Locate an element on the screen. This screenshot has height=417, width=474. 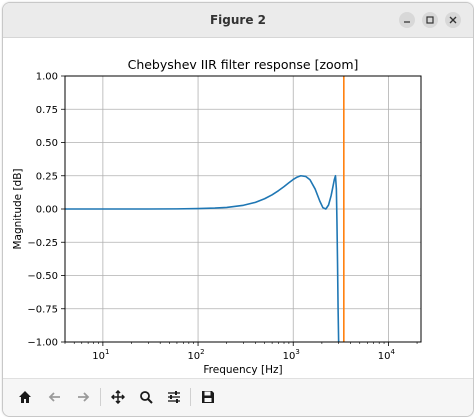
zoom-icon is located at coordinates (146, 397).